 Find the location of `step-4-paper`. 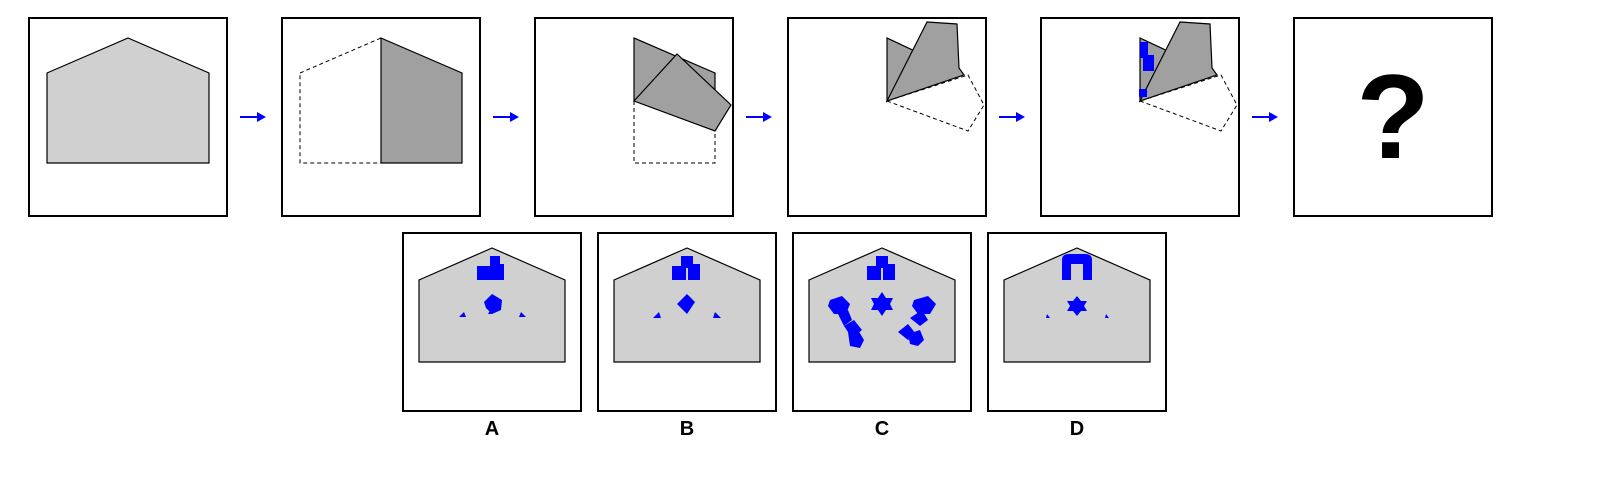

step-4-paper is located at coordinates (935, 76).